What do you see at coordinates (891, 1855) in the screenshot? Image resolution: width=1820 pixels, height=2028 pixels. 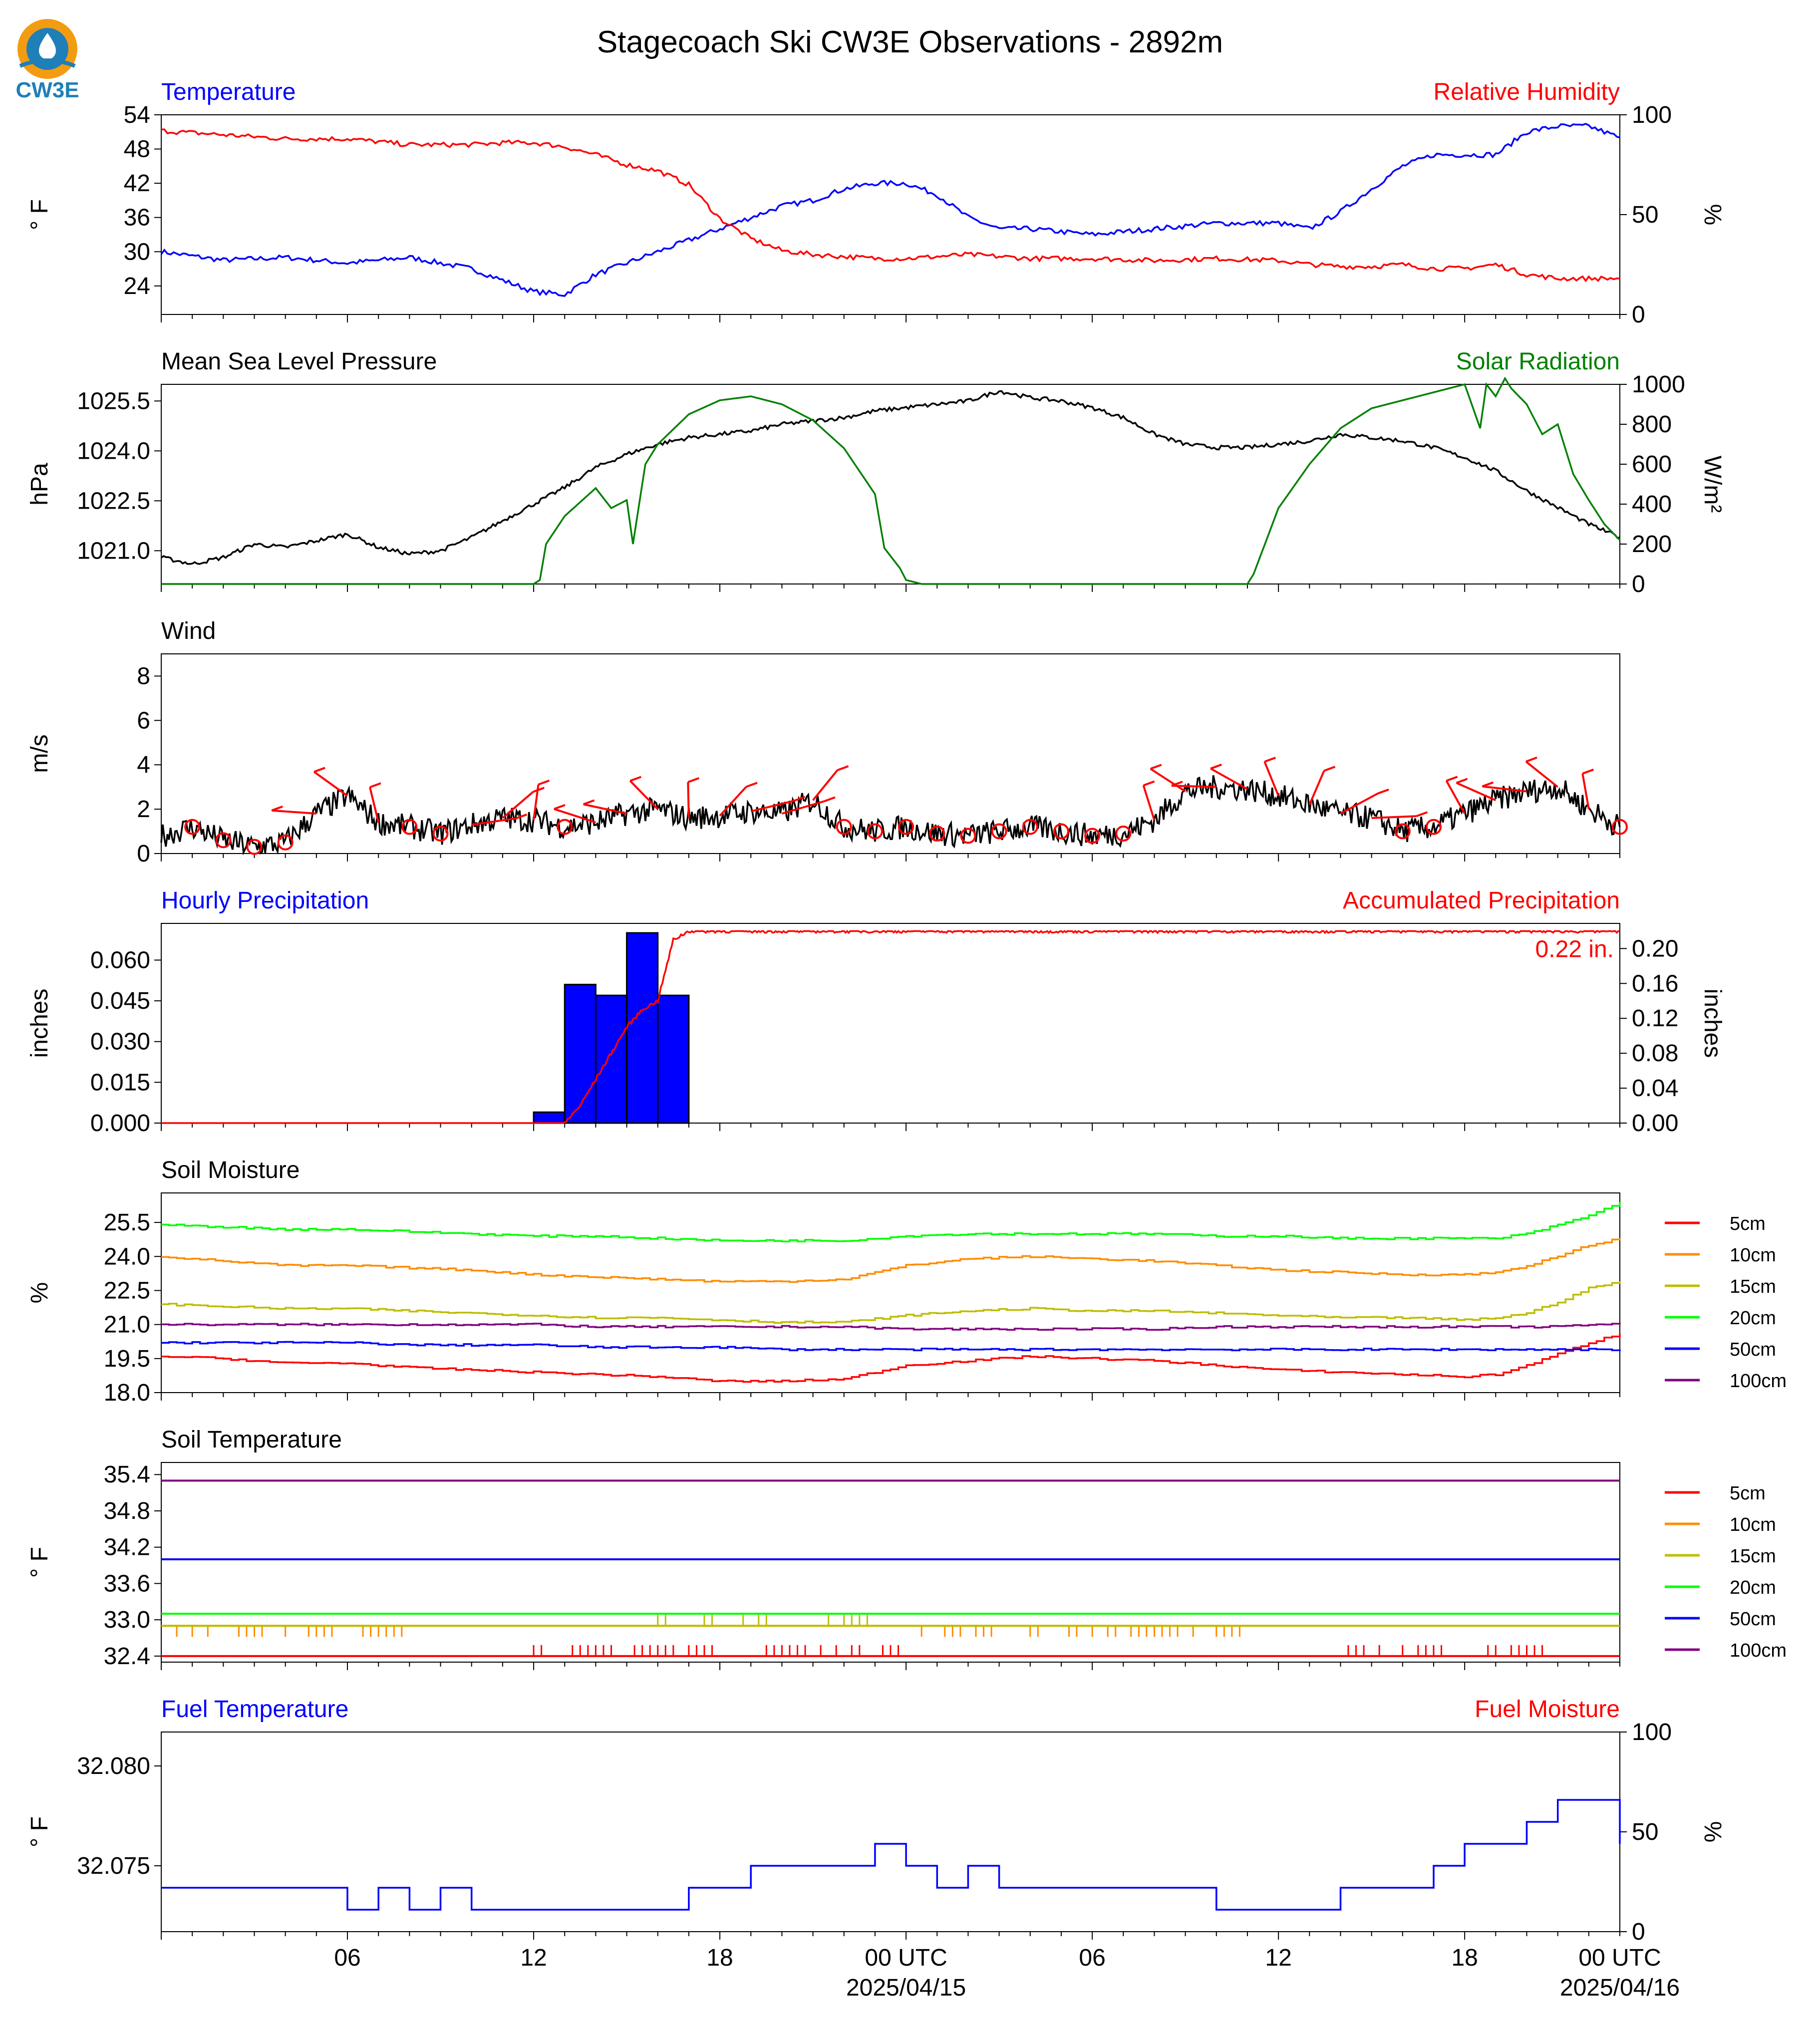 I see `fuel-temperature-line` at bounding box center [891, 1855].